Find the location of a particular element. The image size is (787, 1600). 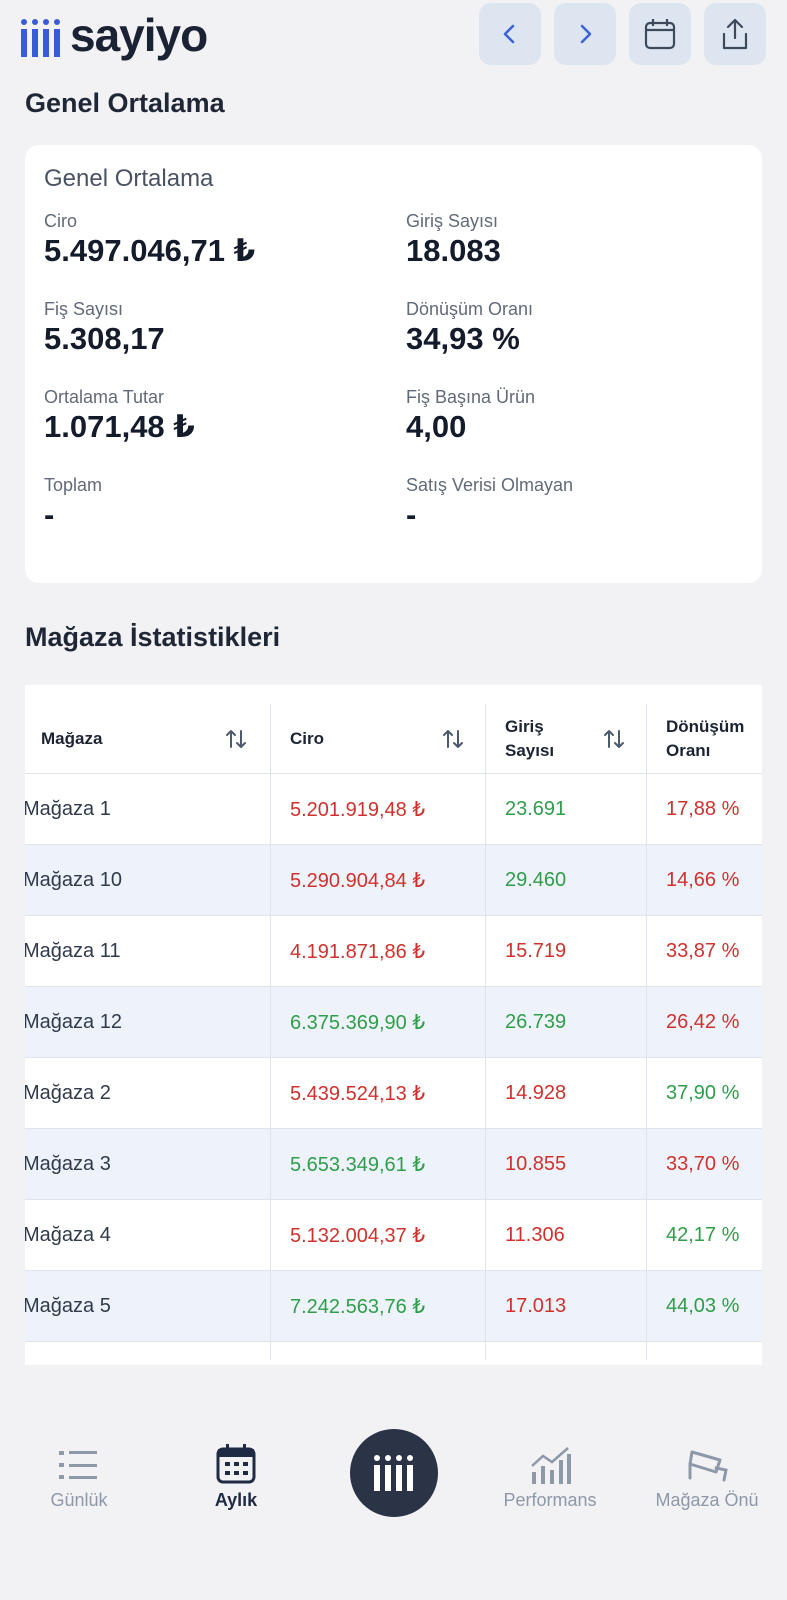

home-button is located at coordinates (394, 1473).